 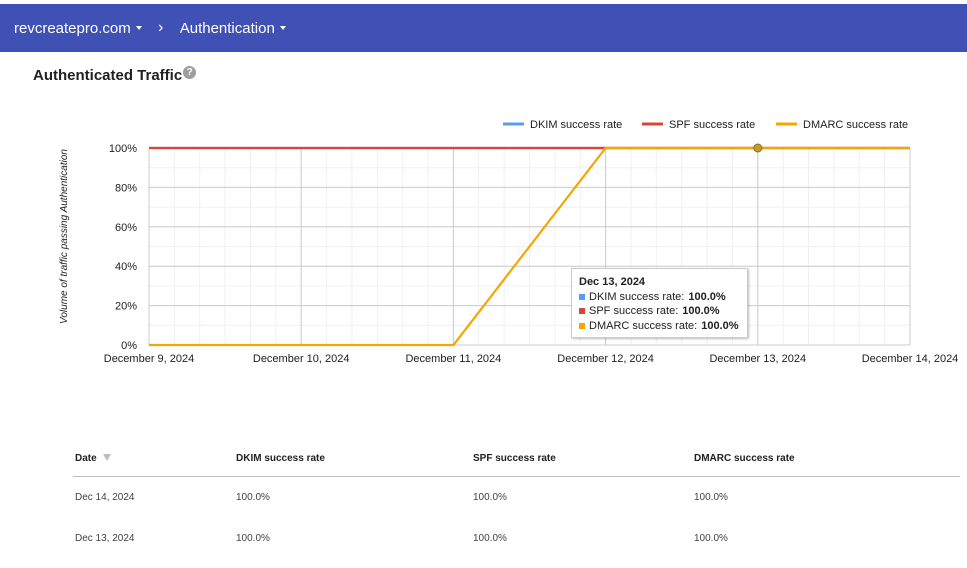 I want to click on x-tick-label: December 10, 2024, so click(x=301, y=359).